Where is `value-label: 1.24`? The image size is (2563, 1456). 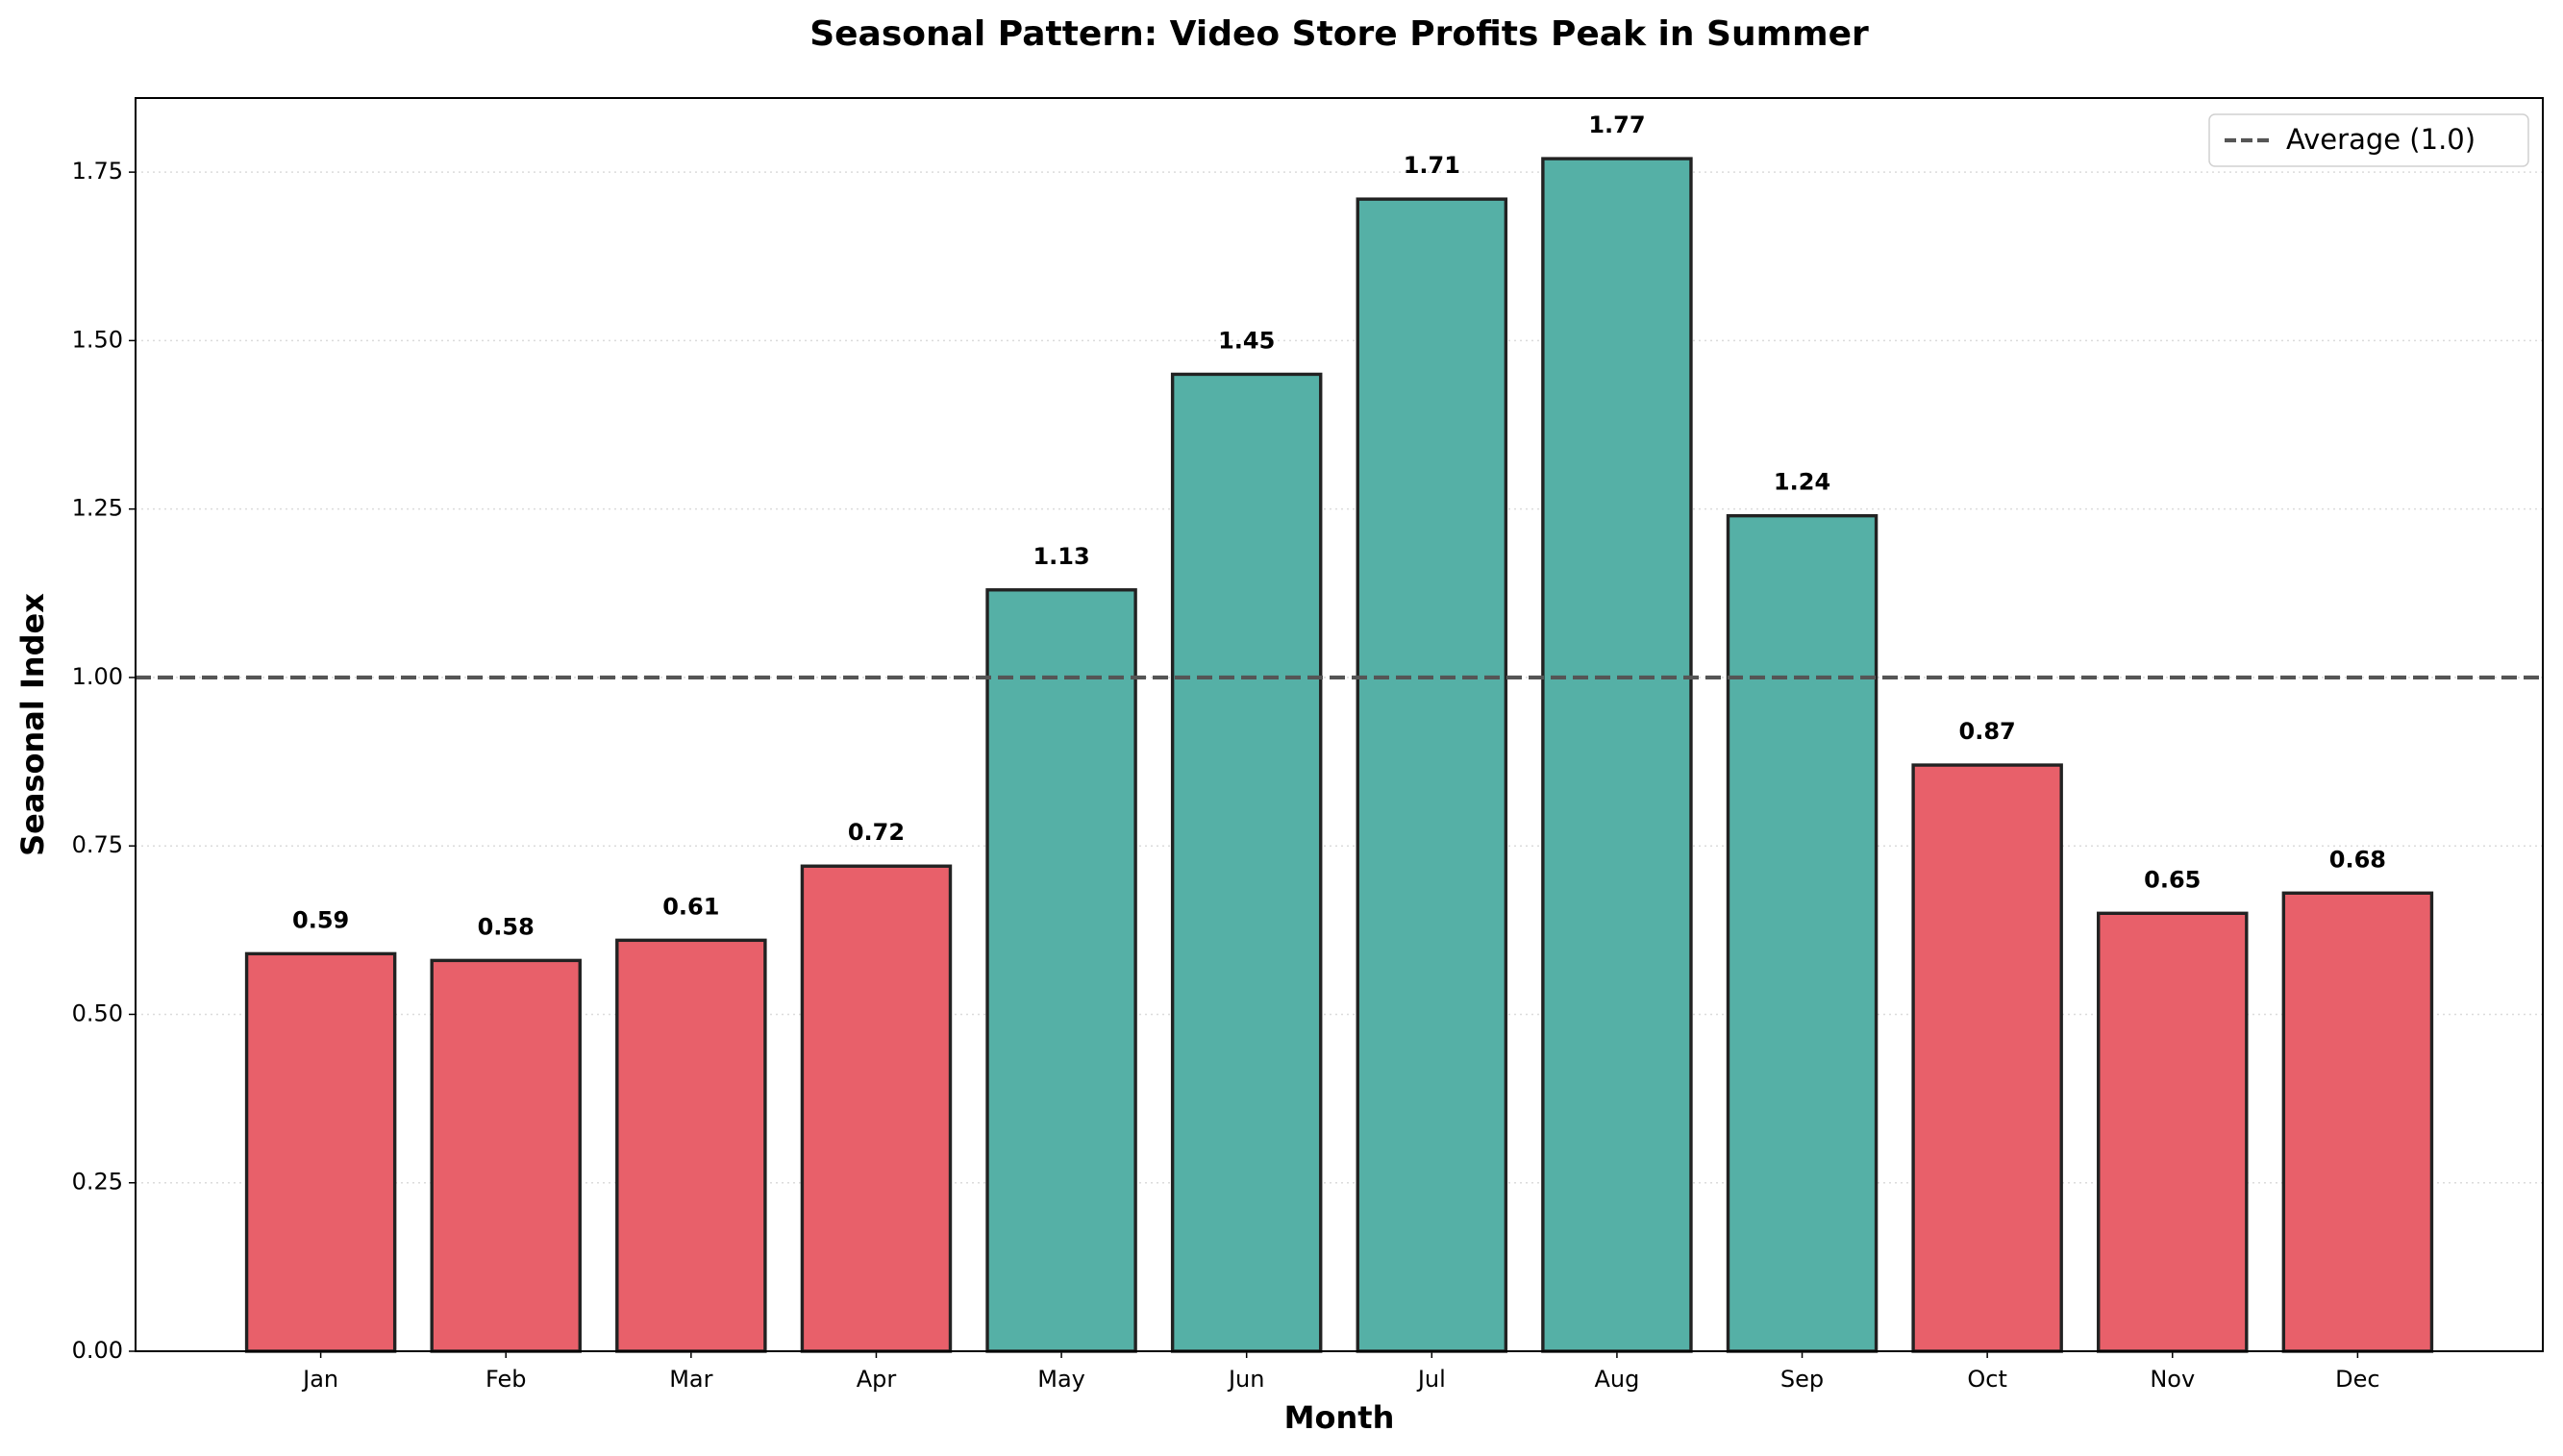 value-label: 1.24 is located at coordinates (1802, 483).